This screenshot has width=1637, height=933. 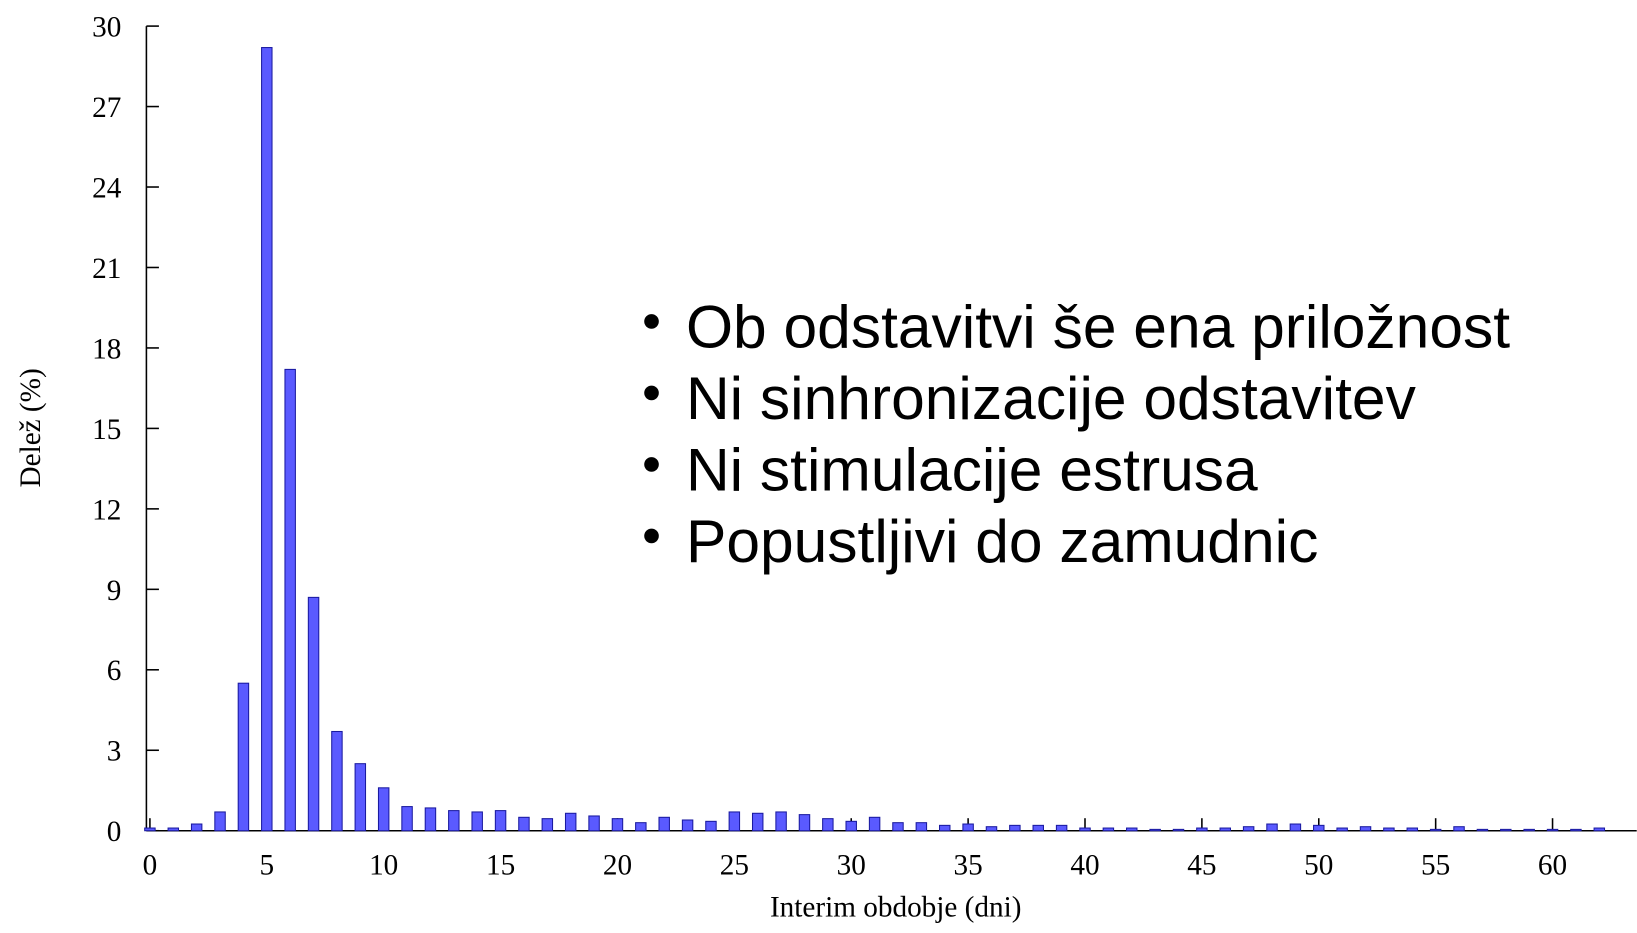 What do you see at coordinates (106, 108) in the screenshot?
I see `y-tick-label: 27` at bounding box center [106, 108].